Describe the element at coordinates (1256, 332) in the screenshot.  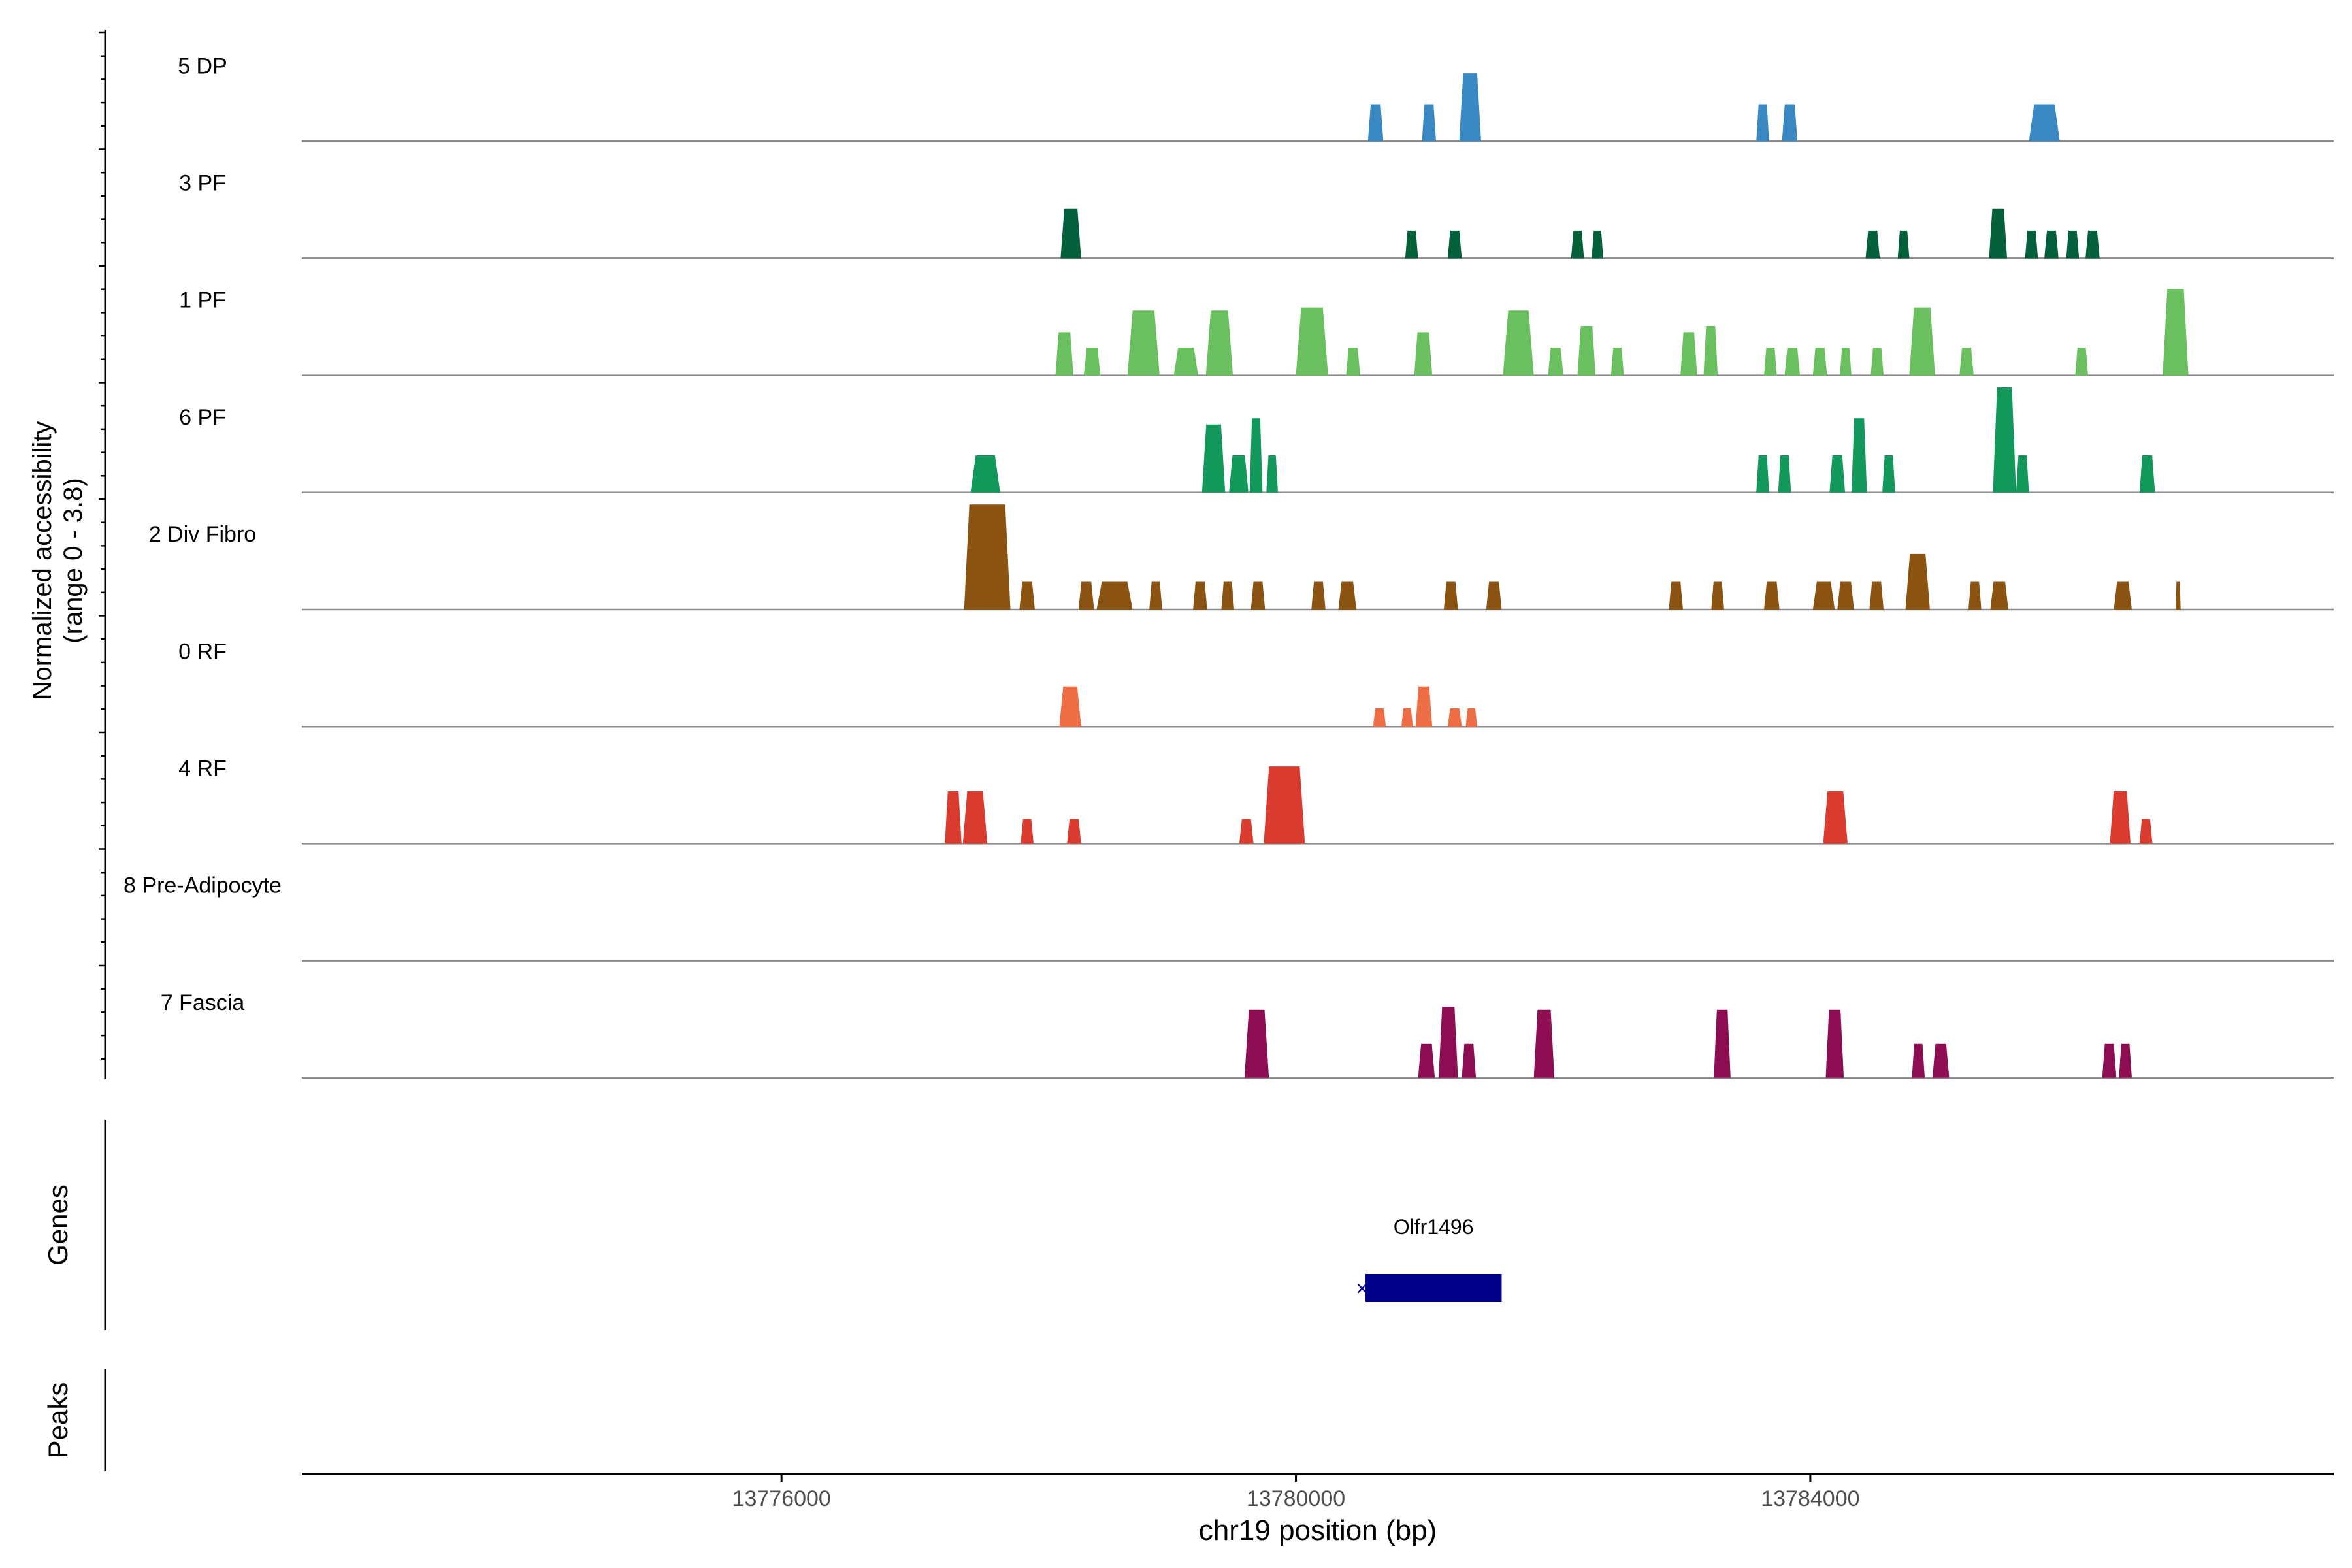
I see `track-1-pf: 1 PF` at that location.